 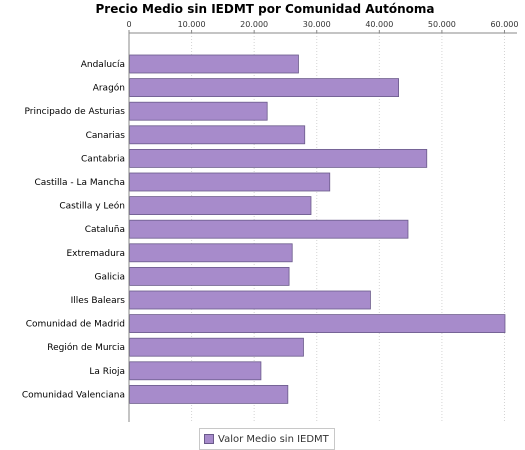 What do you see at coordinates (105, 230) in the screenshot?
I see `category-label: Cataluña` at bounding box center [105, 230].